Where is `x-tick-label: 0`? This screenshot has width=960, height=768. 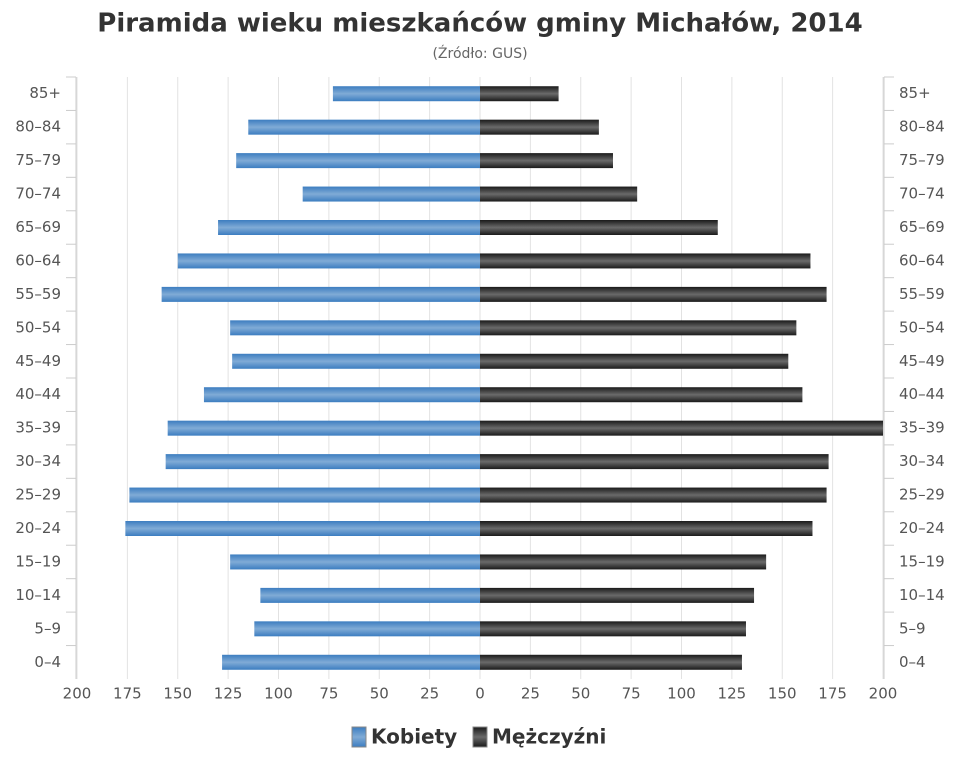 x-tick-label: 0 is located at coordinates (480, 694).